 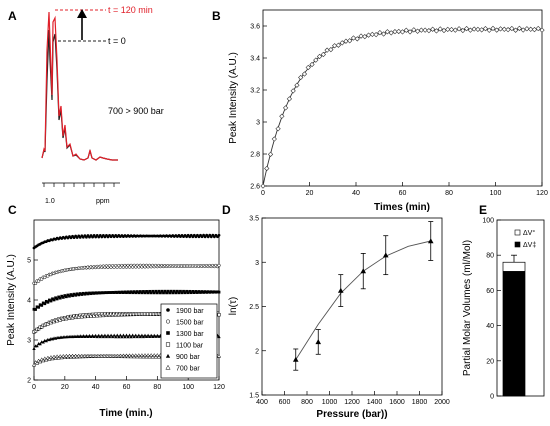 What do you see at coordinates (255, 187) in the screenshot?
I see `panel-b-y-tick-label: 2.6` at bounding box center [255, 187].